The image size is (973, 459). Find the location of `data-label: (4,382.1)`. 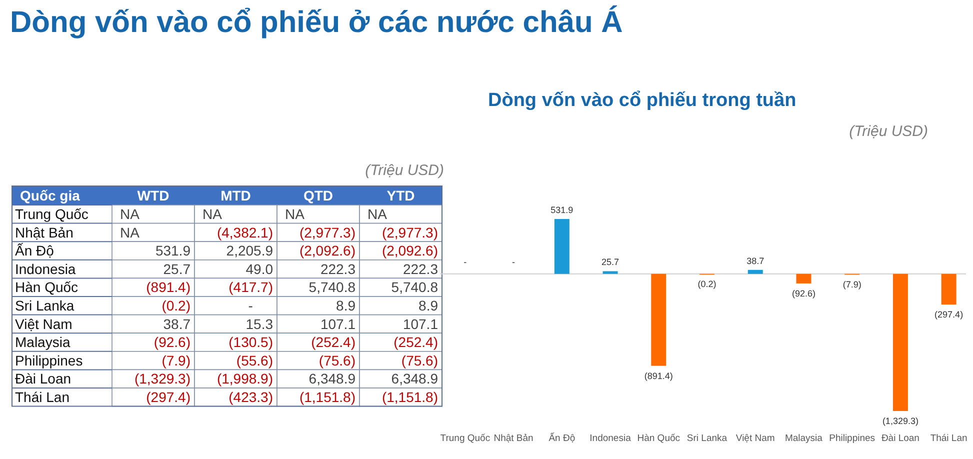

data-label: (4,382.1) is located at coordinates (244, 232).